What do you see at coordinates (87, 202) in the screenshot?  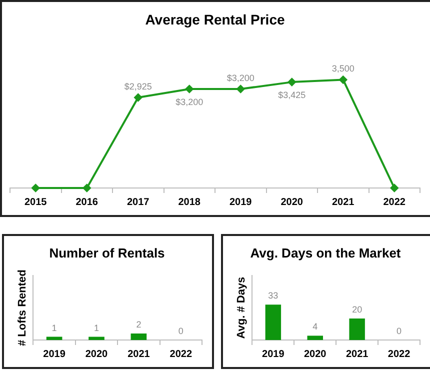 I see `x-tick-label: 2016` at bounding box center [87, 202].